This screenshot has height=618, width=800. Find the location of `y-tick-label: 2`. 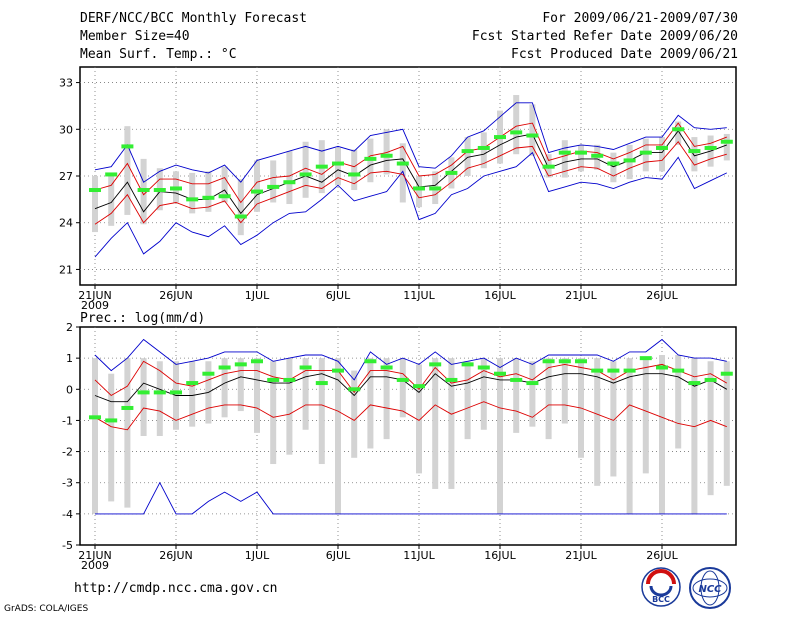

y-tick-label: 2 is located at coordinates (69, 327).